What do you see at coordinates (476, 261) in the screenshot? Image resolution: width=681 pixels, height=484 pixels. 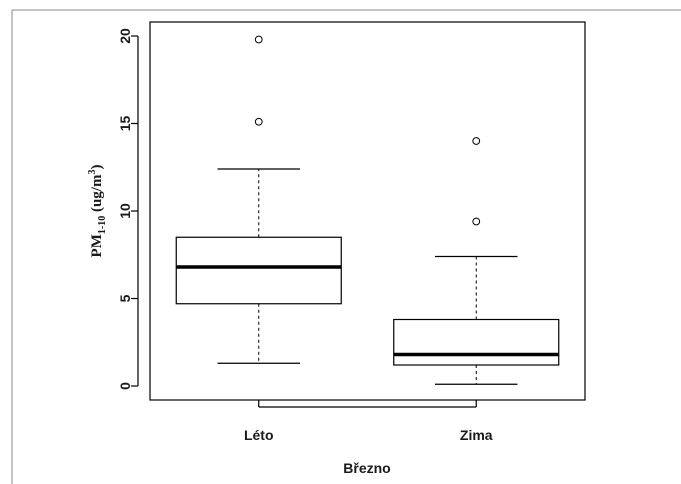 I see `box-zima` at bounding box center [476, 261].